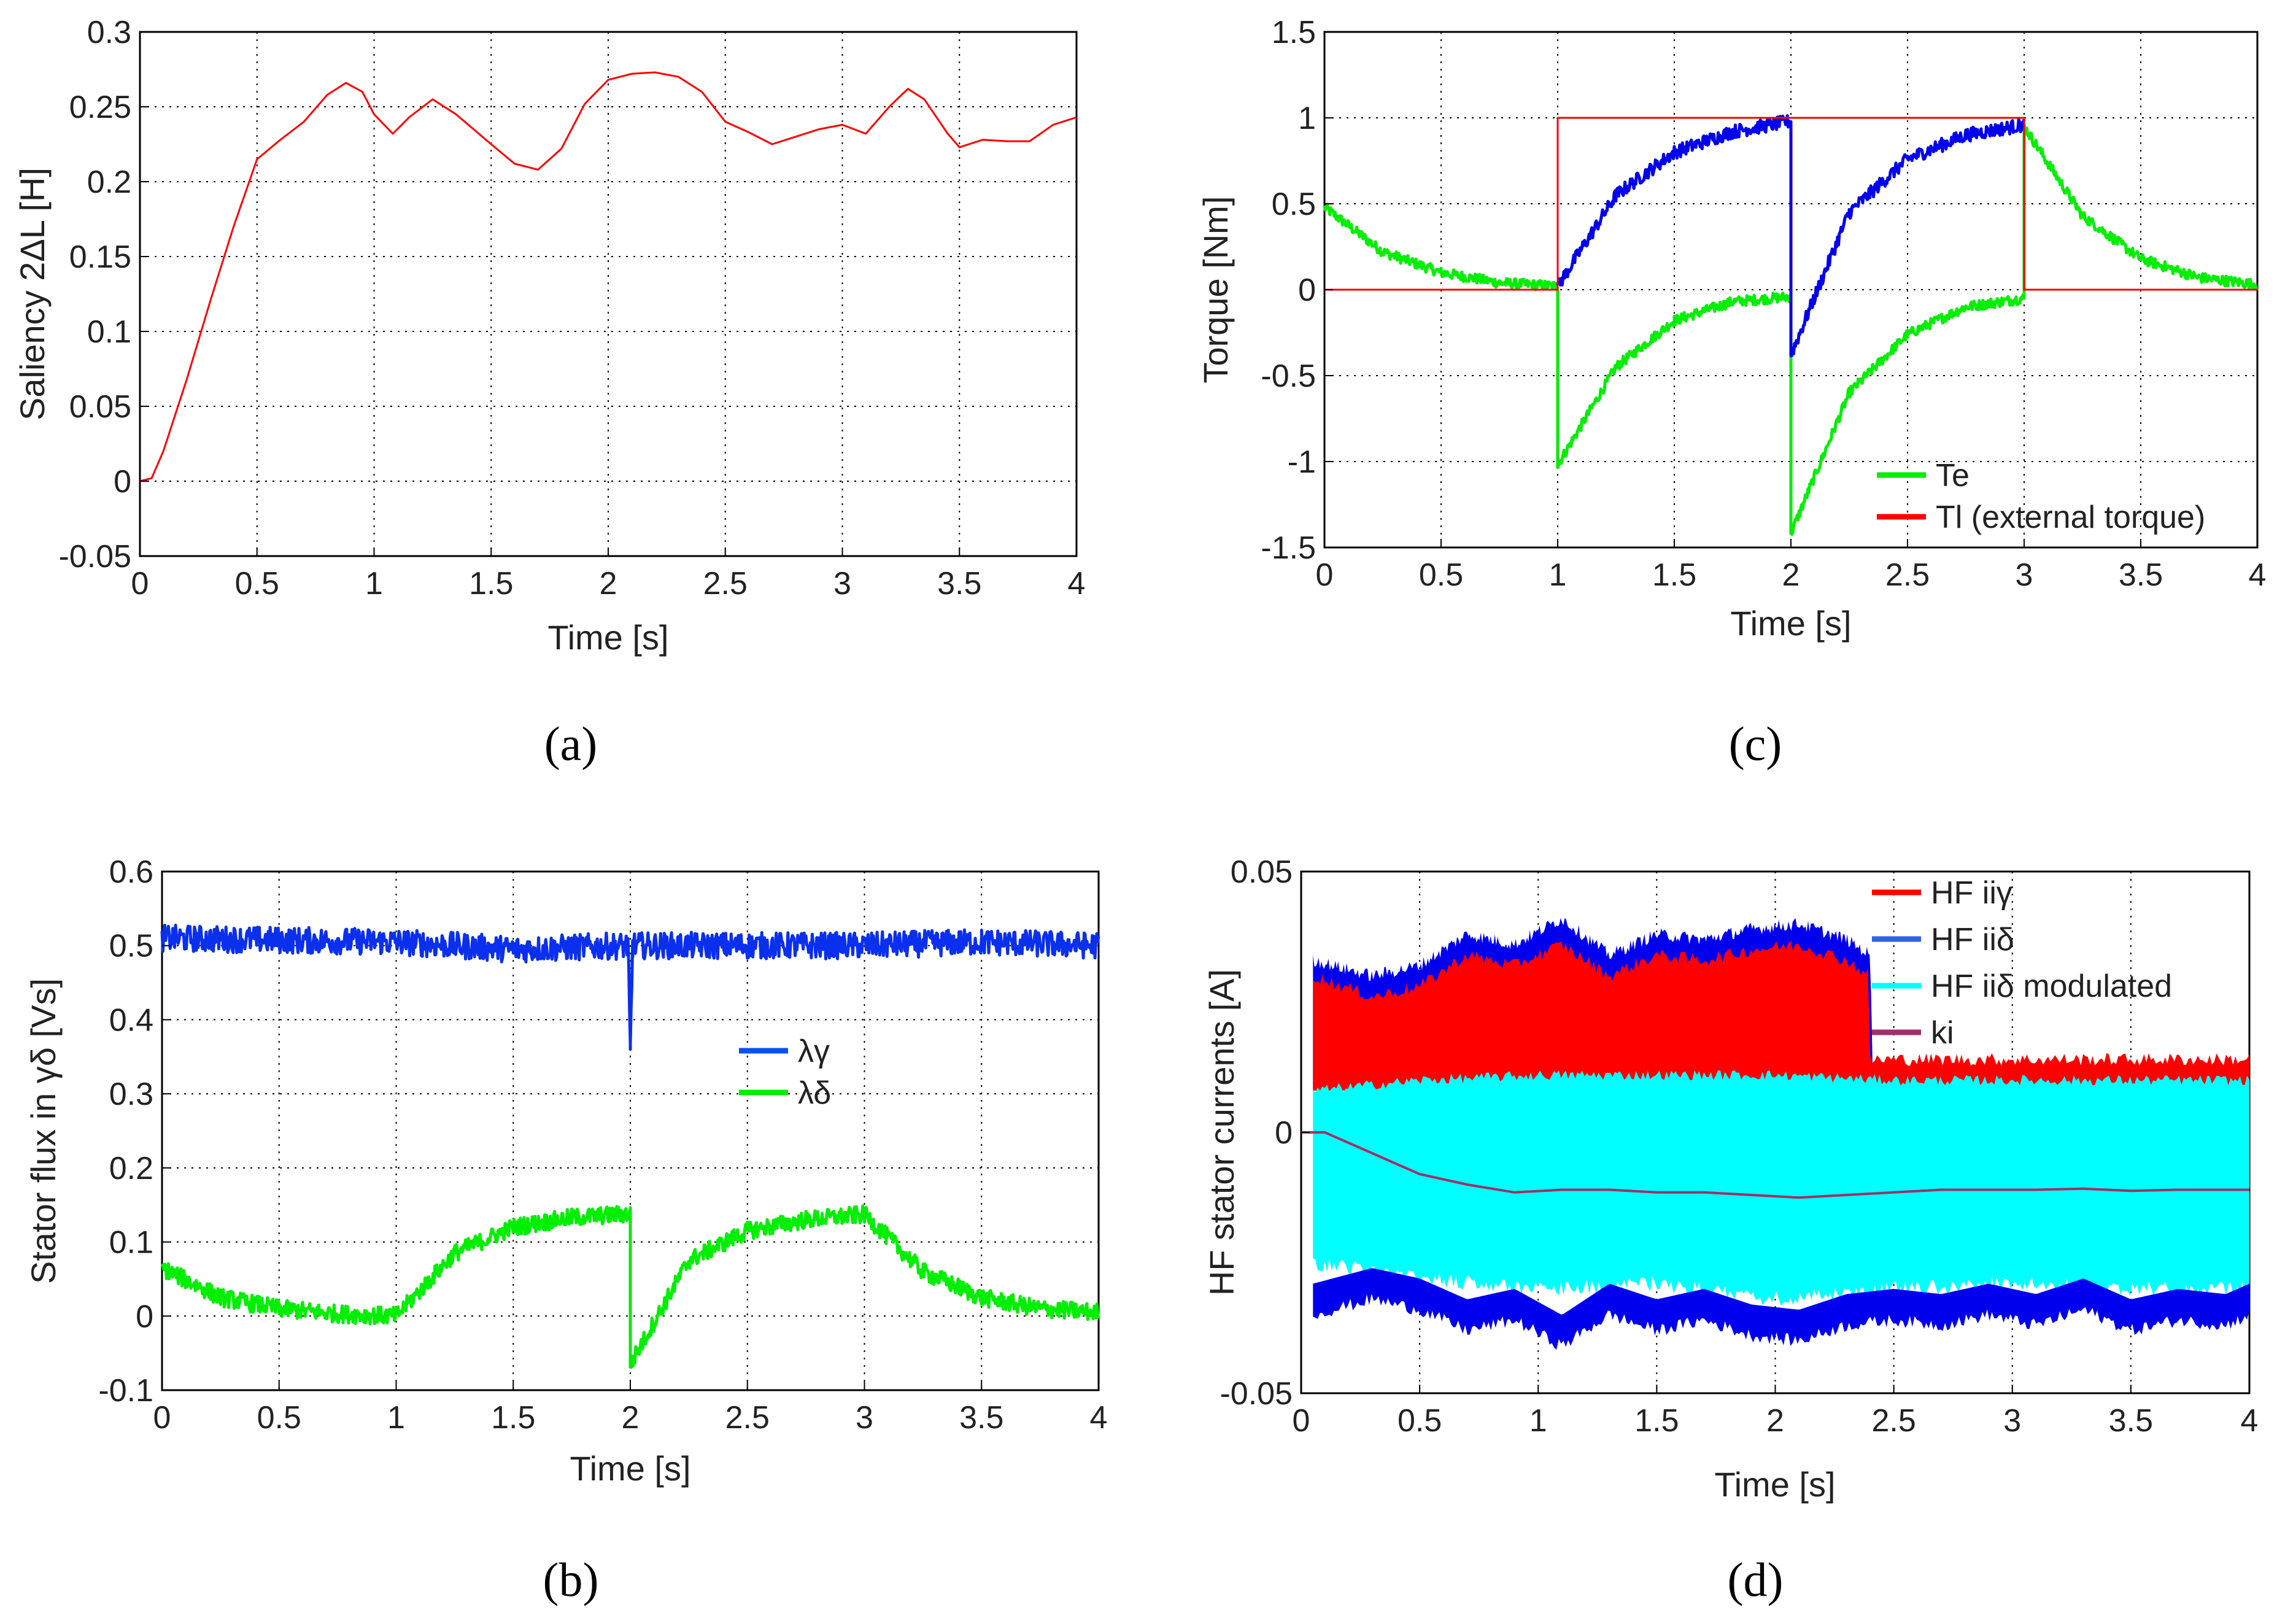 This screenshot has height=1624, width=2277. I want to click on grid-a, so click(608, 294).